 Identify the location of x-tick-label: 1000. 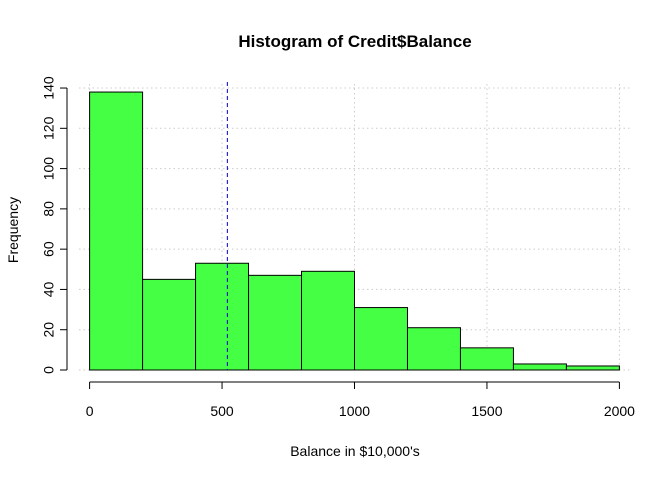
(354, 411).